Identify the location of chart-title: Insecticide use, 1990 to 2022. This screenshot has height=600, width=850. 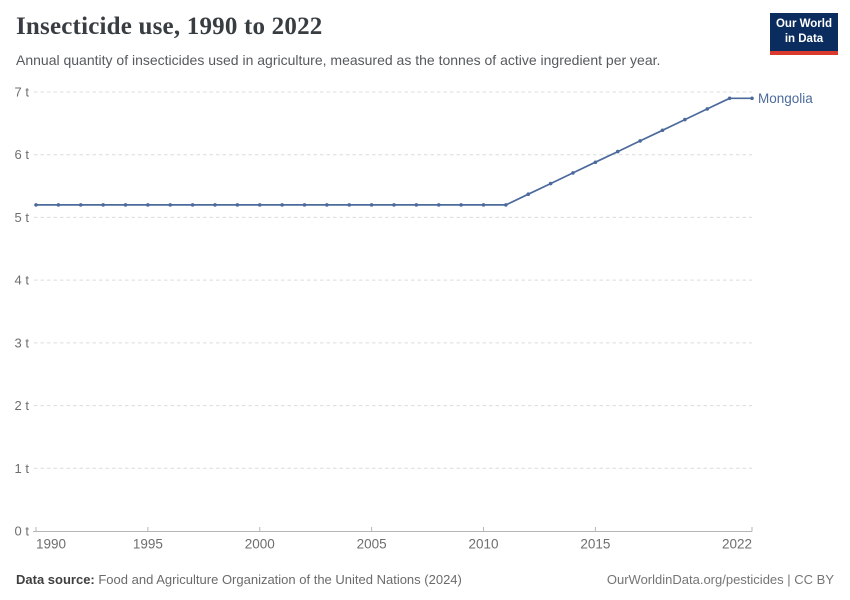
(169, 26).